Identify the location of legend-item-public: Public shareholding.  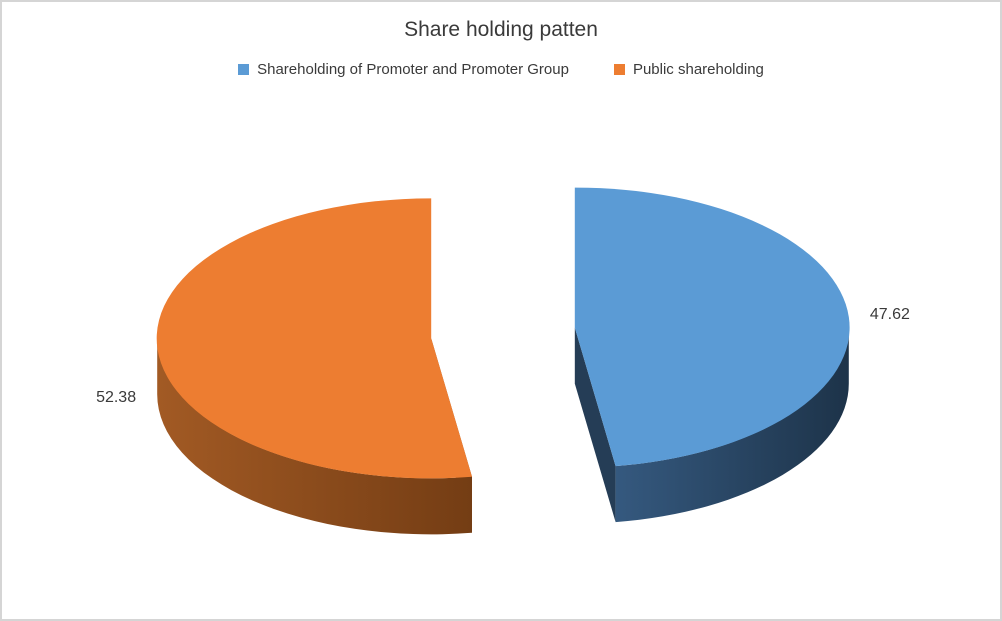
(688, 69).